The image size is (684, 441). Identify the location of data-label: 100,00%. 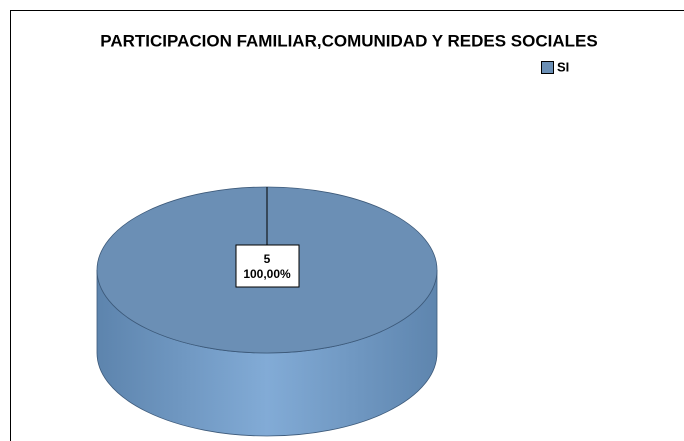
(267, 274).